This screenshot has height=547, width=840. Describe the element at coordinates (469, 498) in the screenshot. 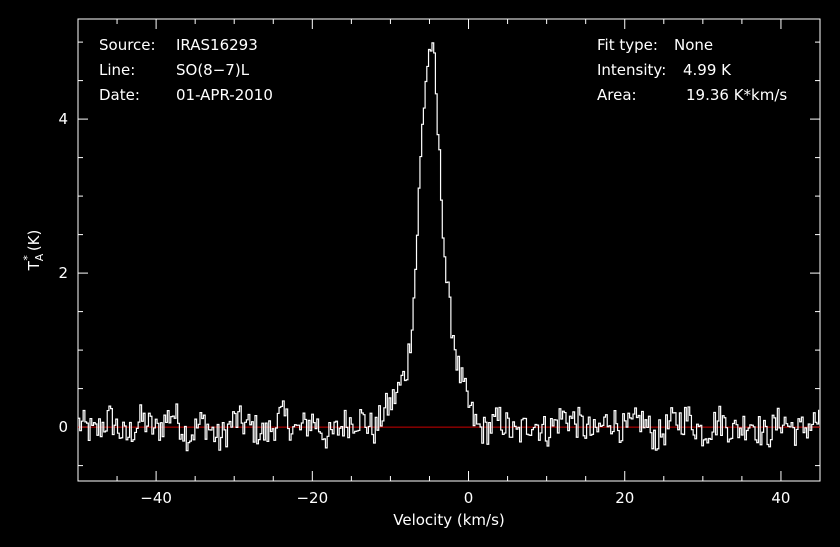

I see `x-tick-label: 0` at that location.